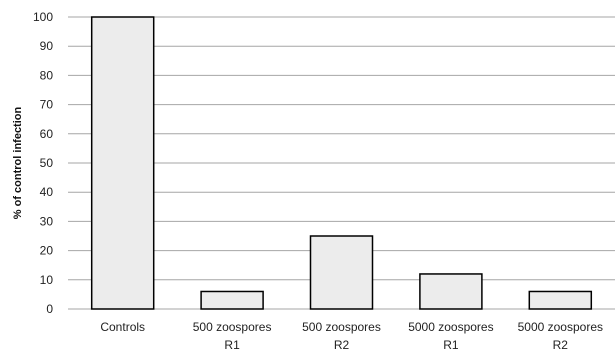 The width and height of the screenshot is (615, 353). What do you see at coordinates (47, 192) in the screenshot?
I see `y-tick-label: 40` at bounding box center [47, 192].